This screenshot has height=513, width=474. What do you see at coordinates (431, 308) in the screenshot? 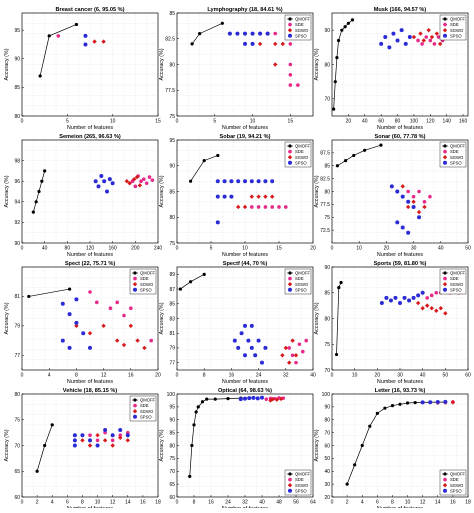
I see `series-sgwo` at bounding box center [431, 308].